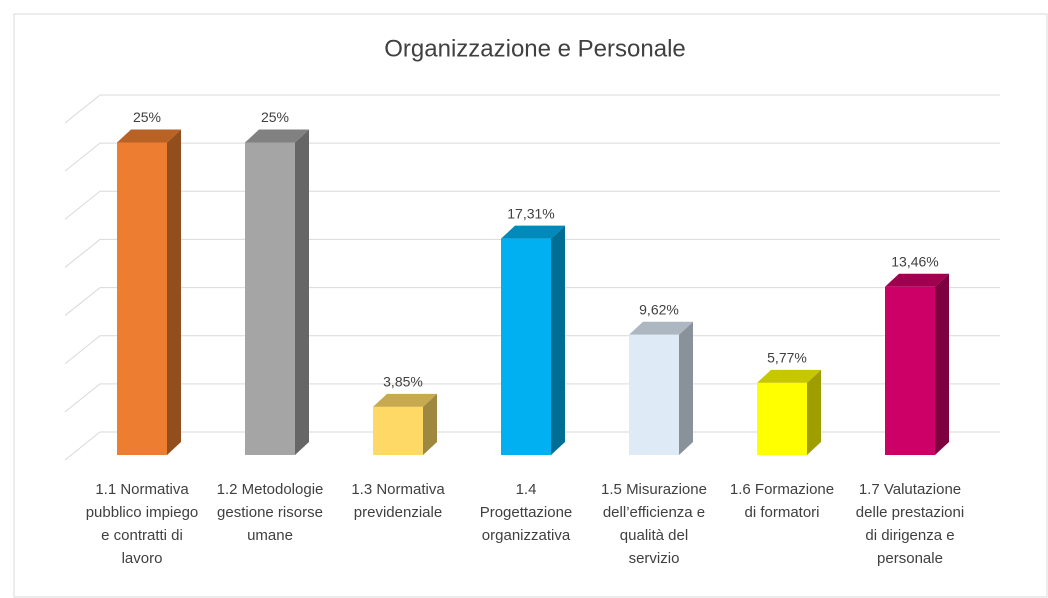  Describe the element at coordinates (270, 512) in the screenshot. I see `x-tick-label: 1.2 Metodologie gestione risorse umane` at that location.